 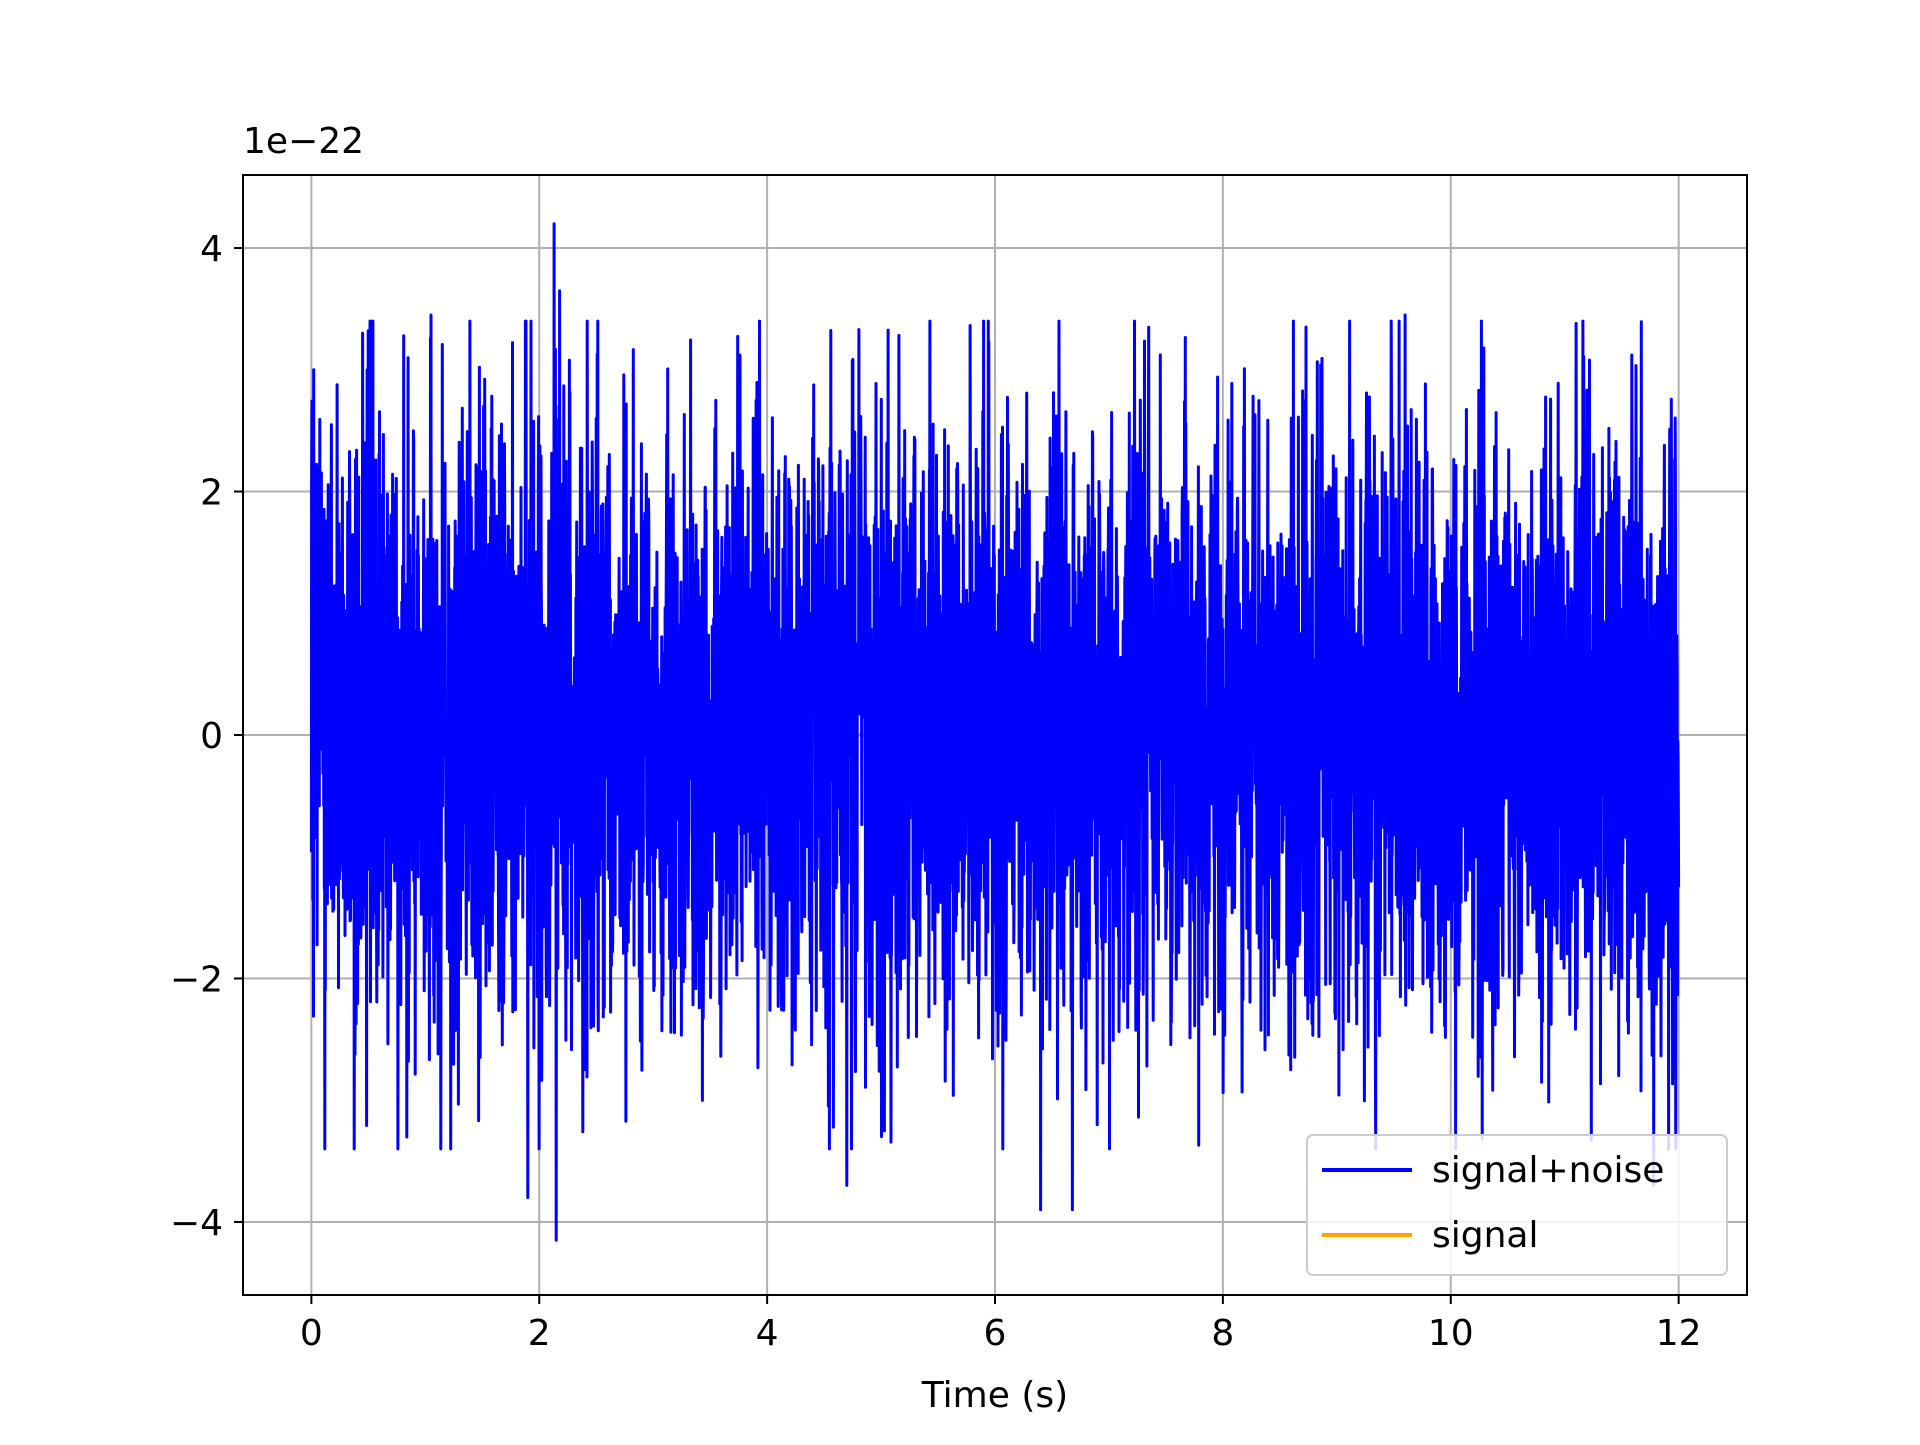 I want to click on y-tick-label: 0, so click(x=211, y=736).